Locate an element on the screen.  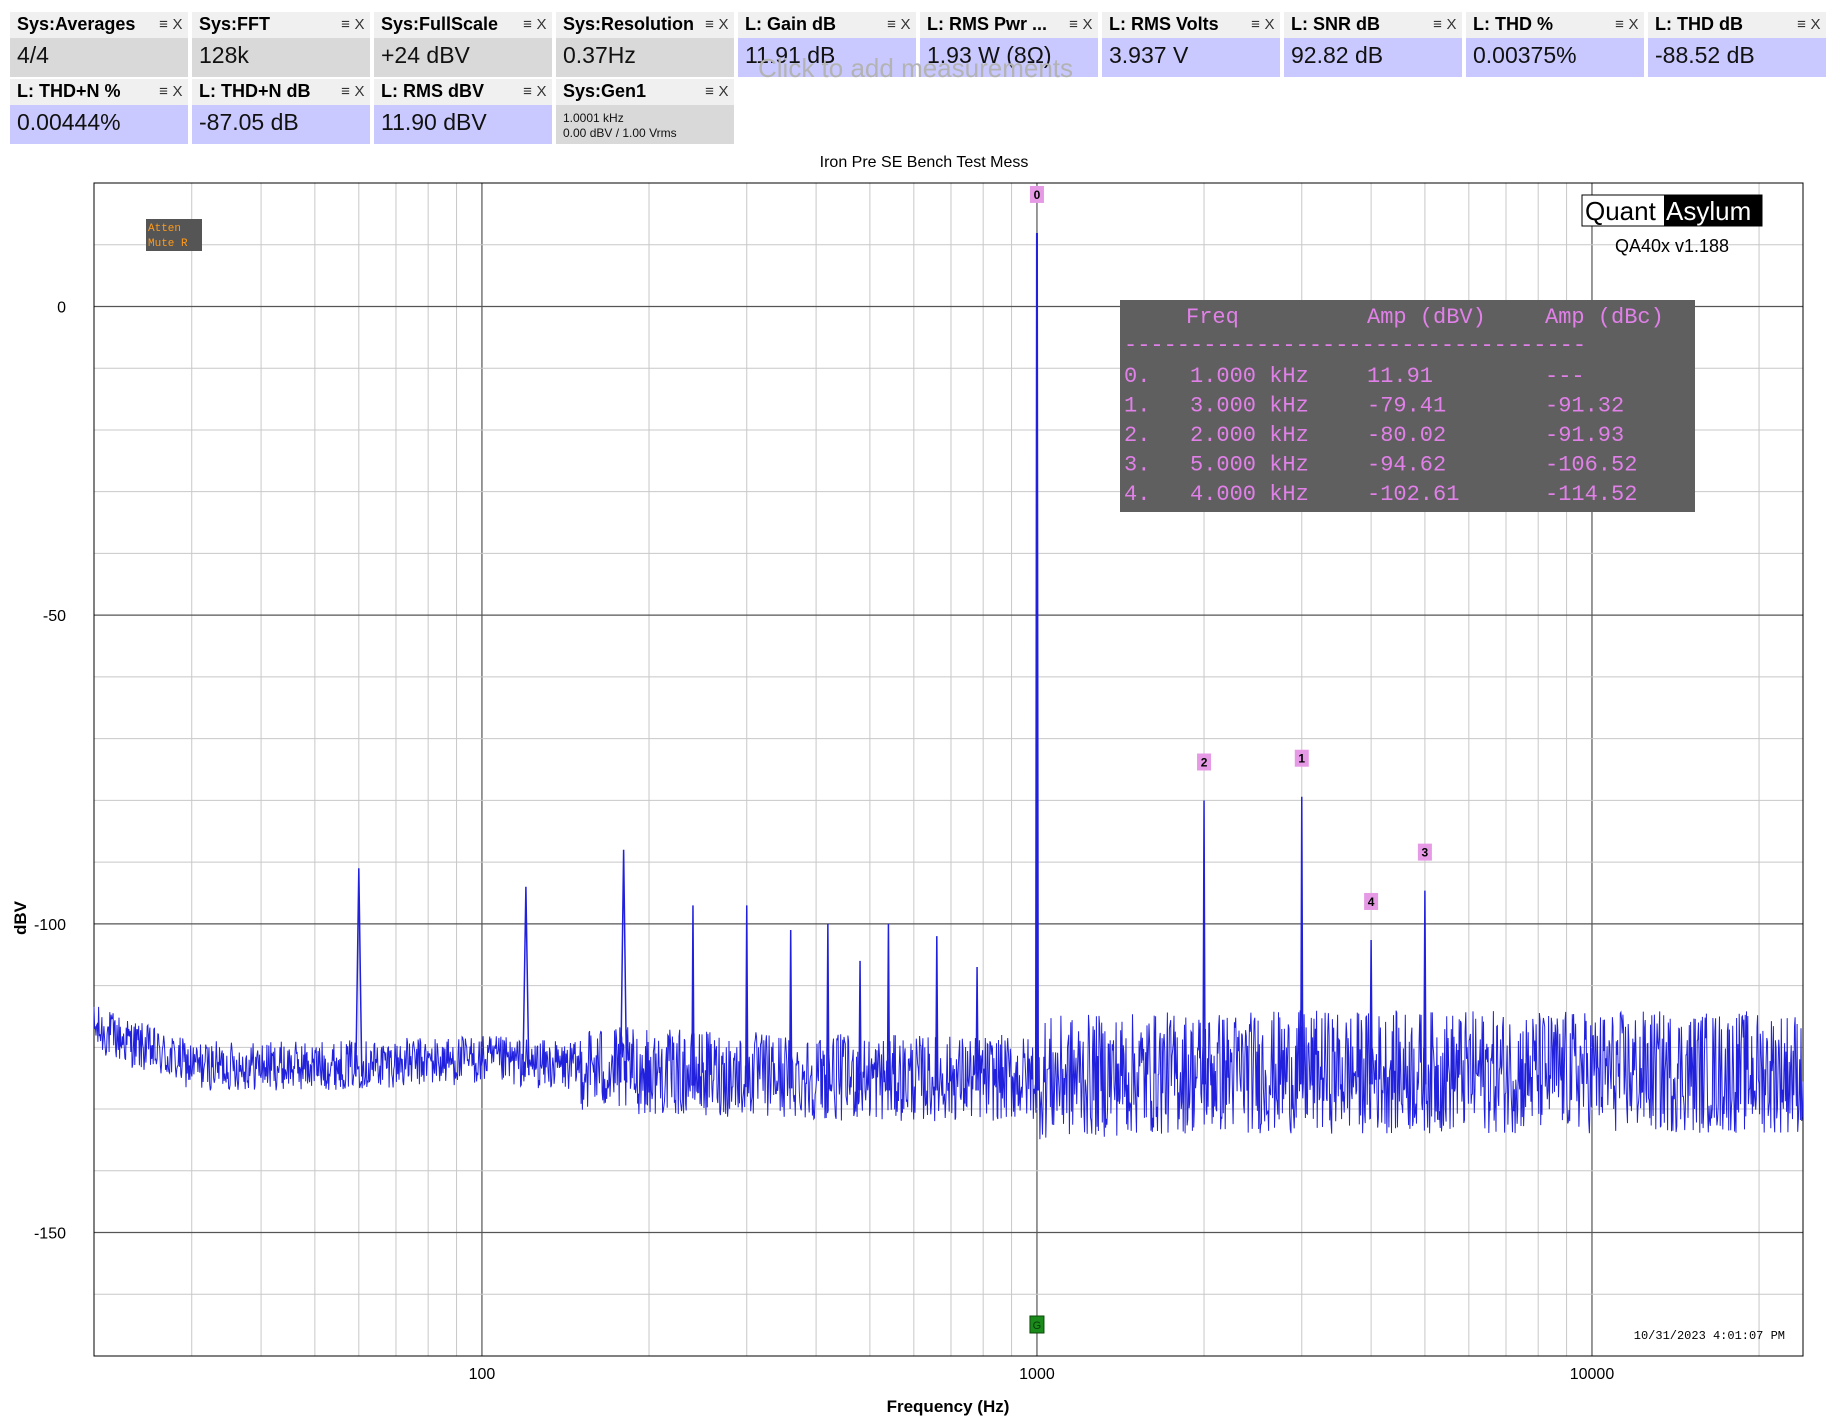
marker-table-cell: 4.000 kHz is located at coordinates (1249, 494).